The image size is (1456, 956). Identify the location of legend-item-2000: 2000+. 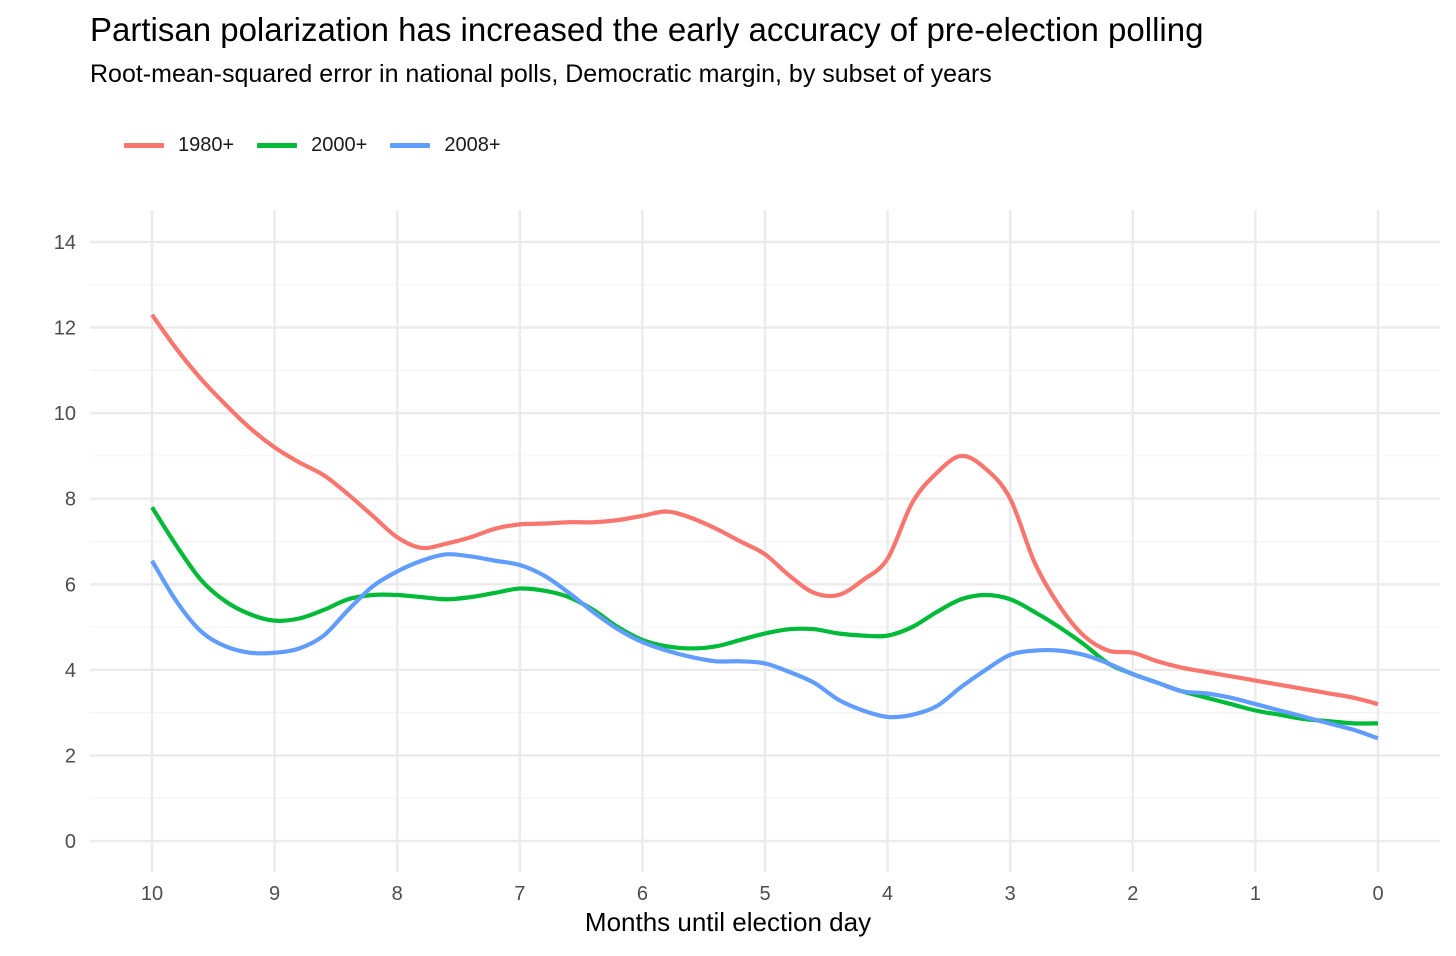
(312, 145).